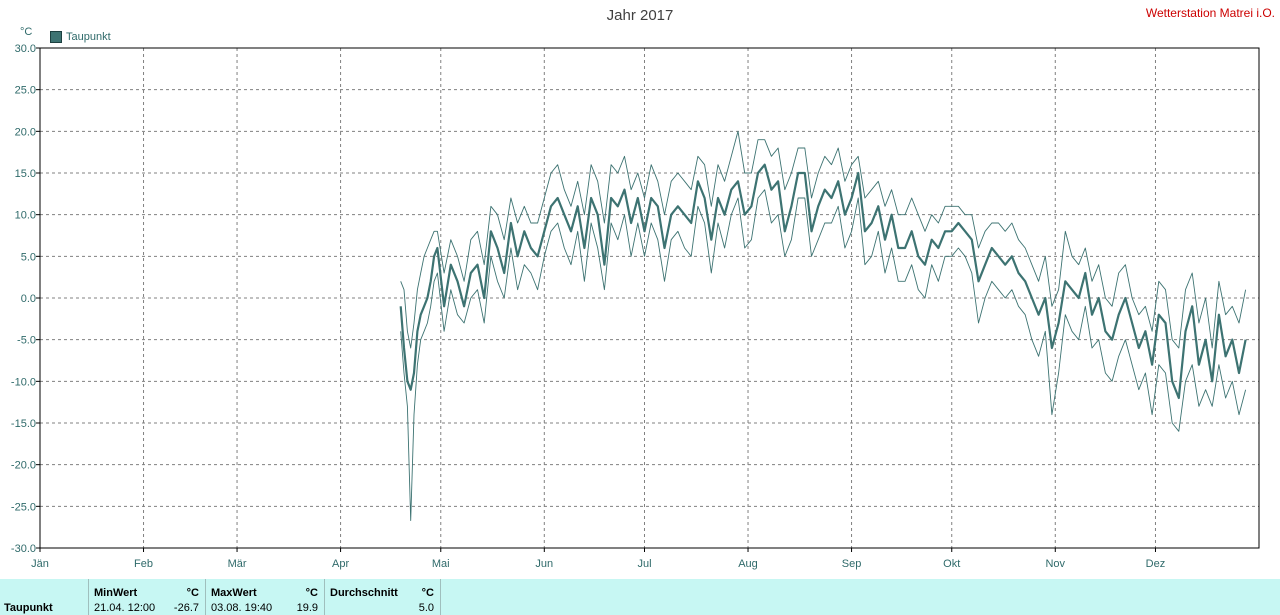 Image resolution: width=1280 pixels, height=615 pixels. I want to click on y-tick-label: -5.0, so click(26, 341).